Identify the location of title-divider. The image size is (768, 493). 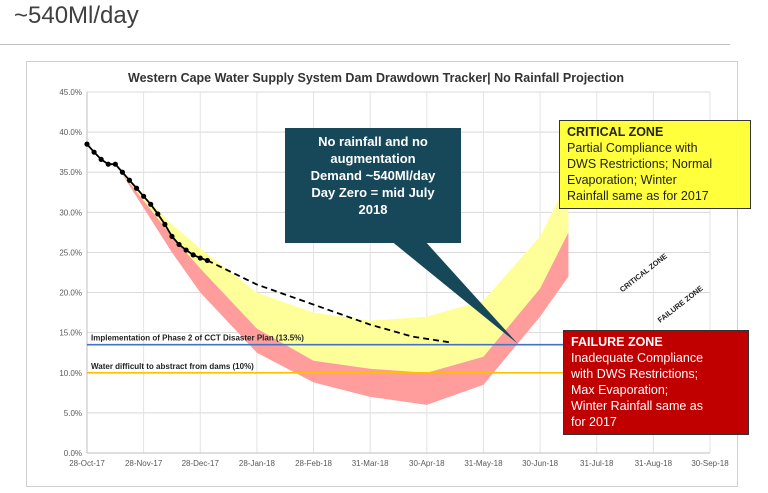
(365, 44).